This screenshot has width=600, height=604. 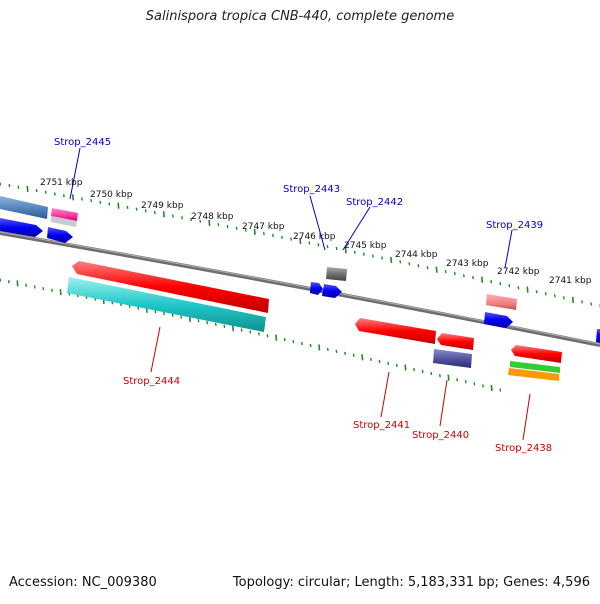 I want to click on scale-label: 2751 kbp, so click(x=61, y=183).